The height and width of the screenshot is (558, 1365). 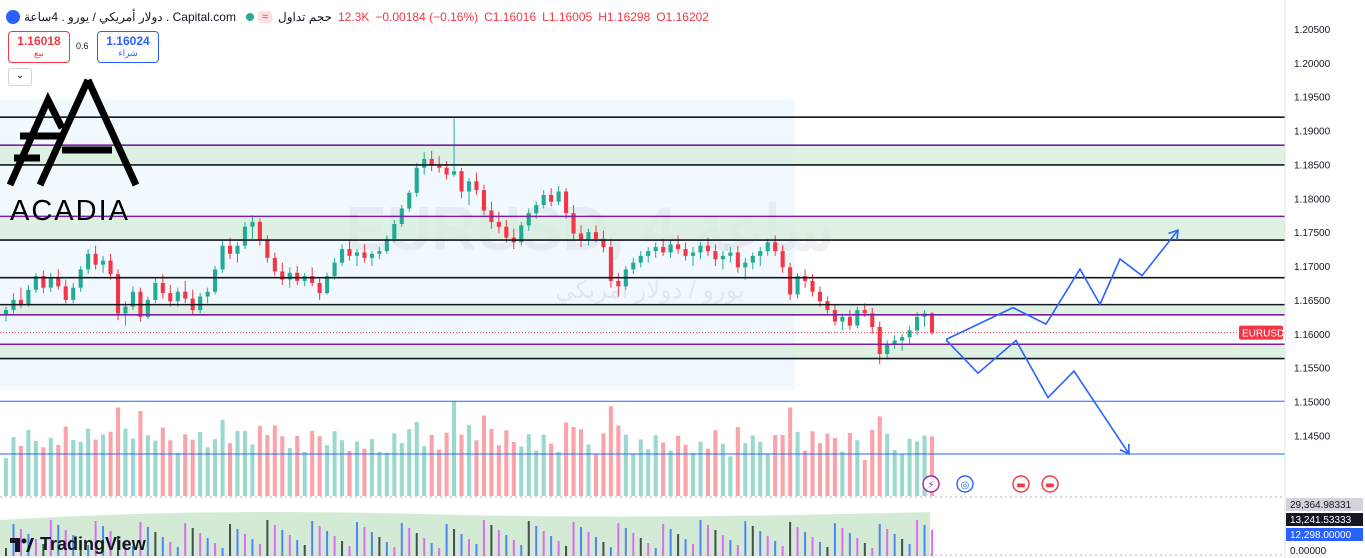 What do you see at coordinates (20, 77) in the screenshot?
I see `collapse-button: ⌄` at bounding box center [20, 77].